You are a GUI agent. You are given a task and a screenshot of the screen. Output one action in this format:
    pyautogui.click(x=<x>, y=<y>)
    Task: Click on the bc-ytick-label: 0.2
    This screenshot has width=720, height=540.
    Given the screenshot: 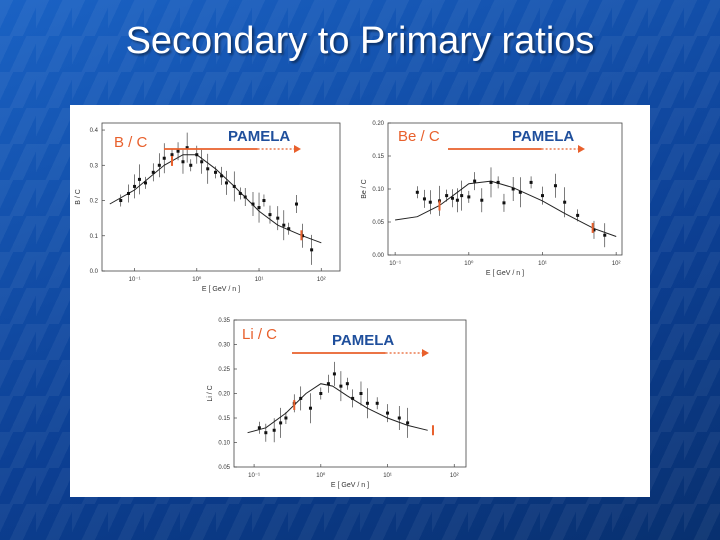 What is the action you would take?
    pyautogui.click(x=94, y=202)
    